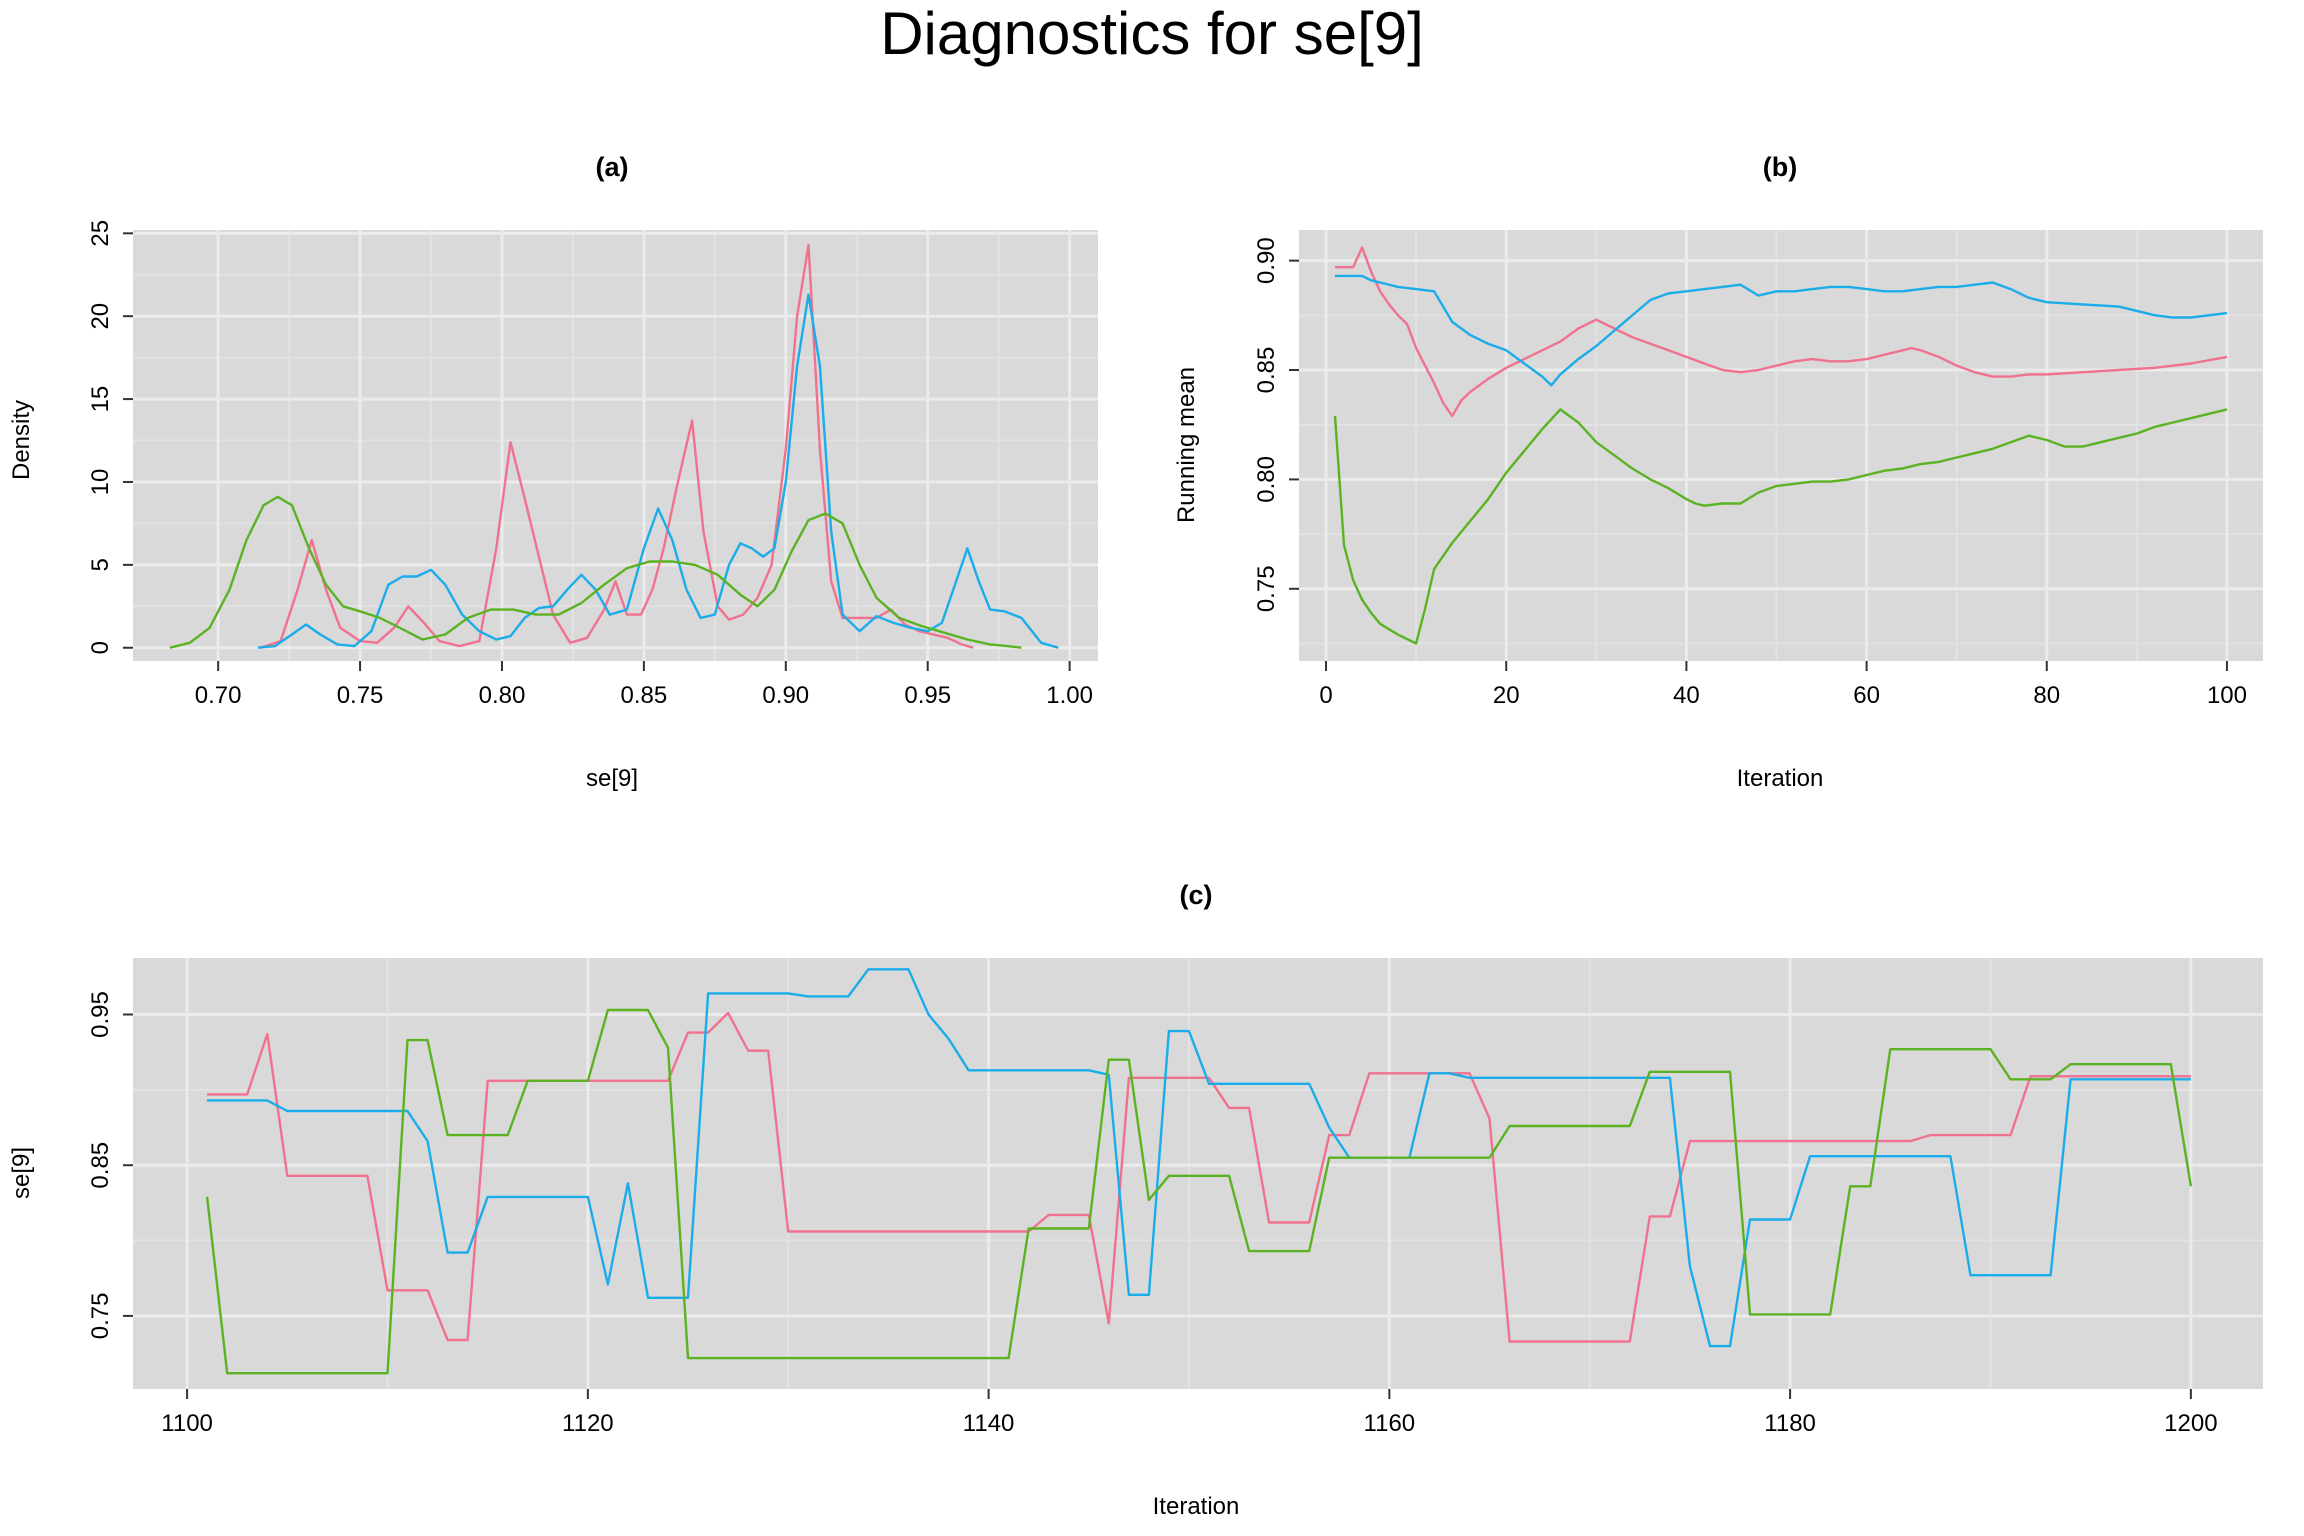 The width and height of the screenshot is (2304, 1536). I want to click on panel-b-xlabel: Iteration, so click(1780, 778).